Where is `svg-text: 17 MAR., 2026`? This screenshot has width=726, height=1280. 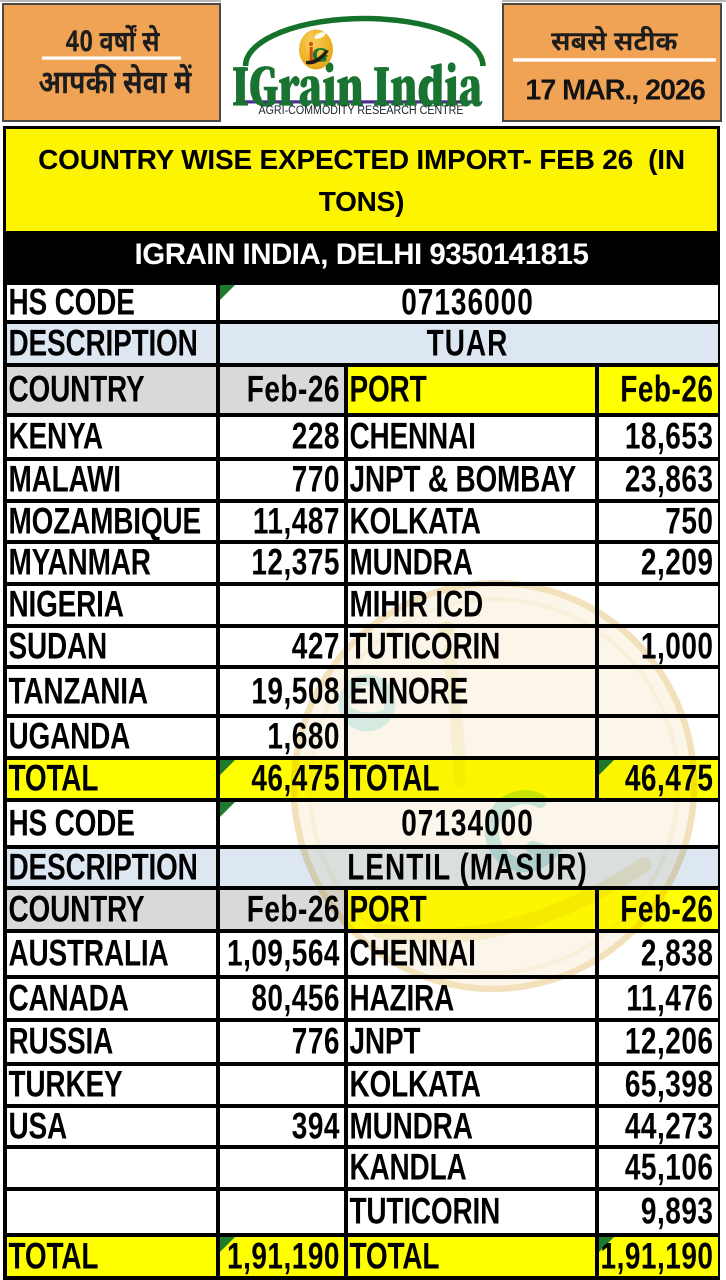
svg-text: 17 MAR., 2026 is located at coordinates (615, 91).